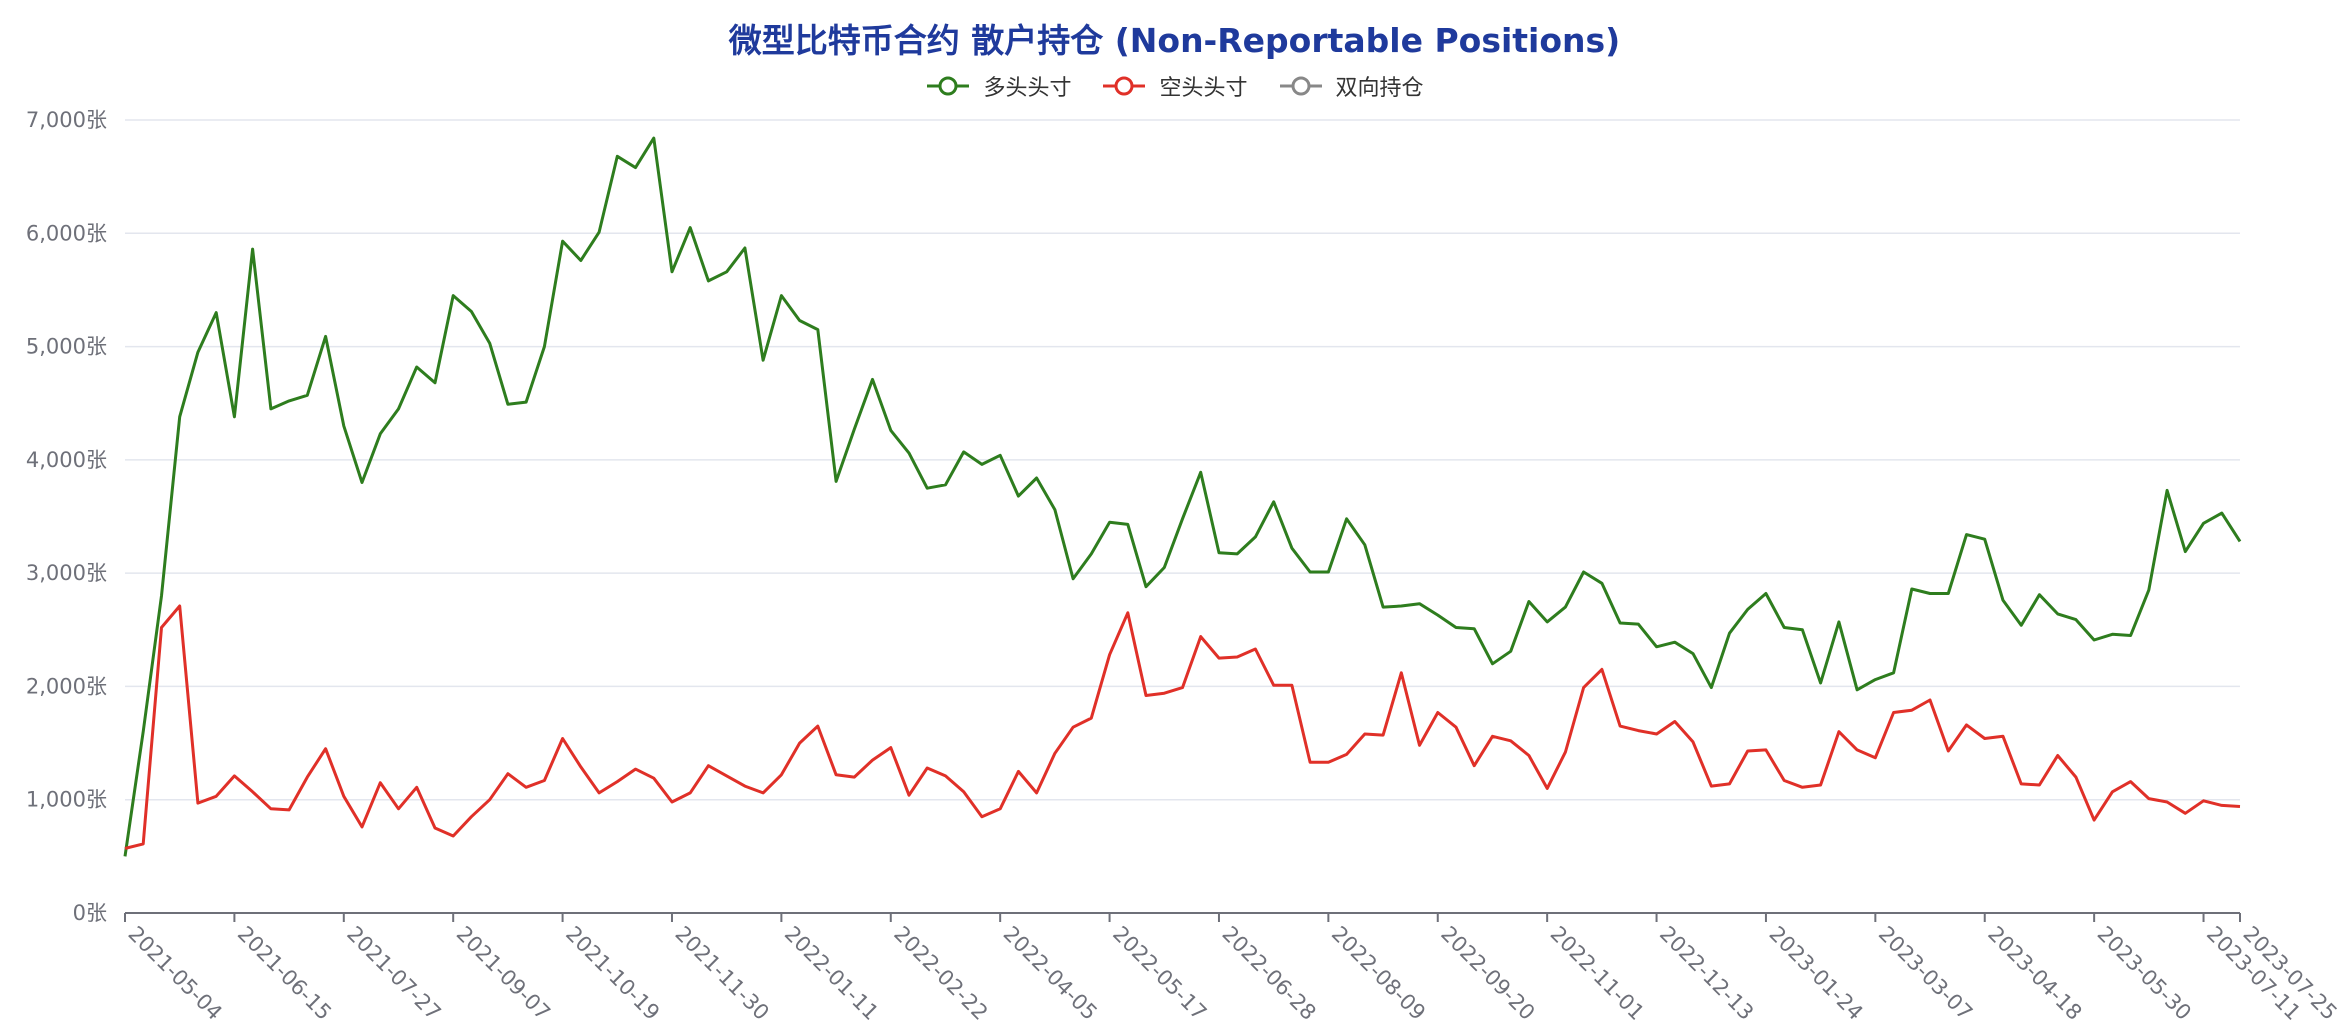  Describe the element at coordinates (2034, 973) in the screenshot. I see `x-tick-label: 2023-04-18` at that location.